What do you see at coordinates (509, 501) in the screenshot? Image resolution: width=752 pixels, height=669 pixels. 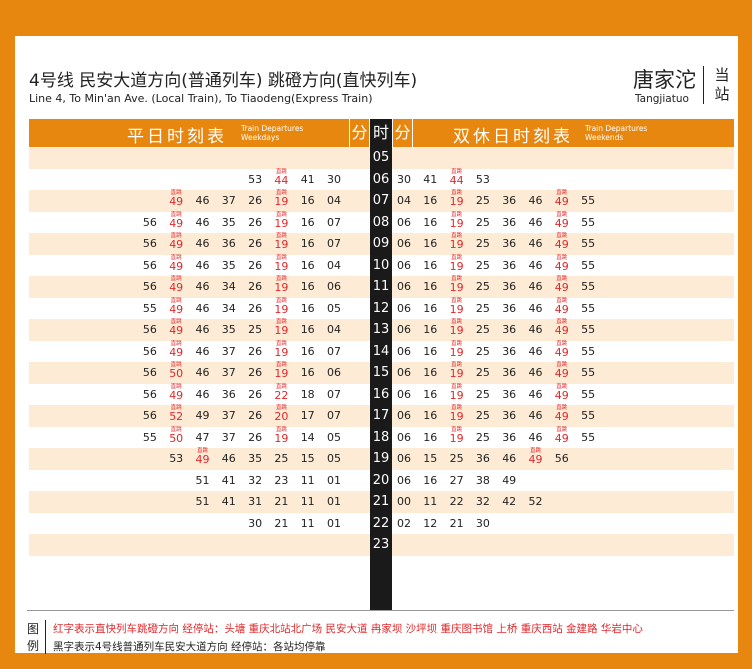 I see `weekend-minute-cell: 42` at bounding box center [509, 501].